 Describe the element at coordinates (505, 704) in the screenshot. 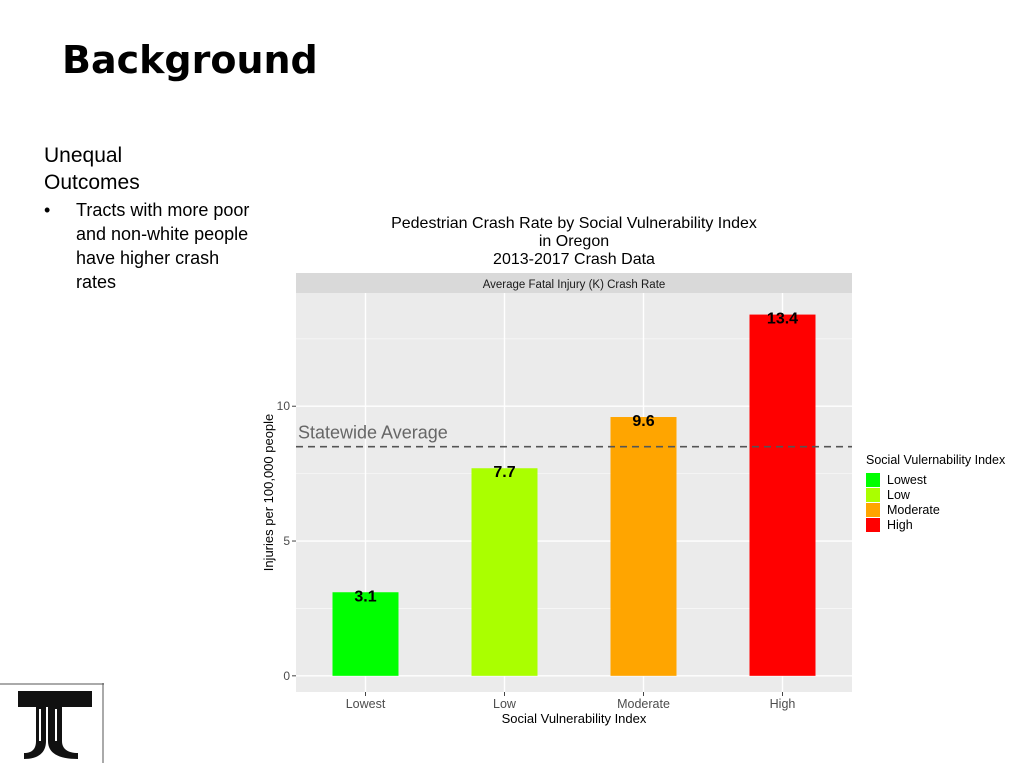

I see `x-tick-label: Low` at that location.